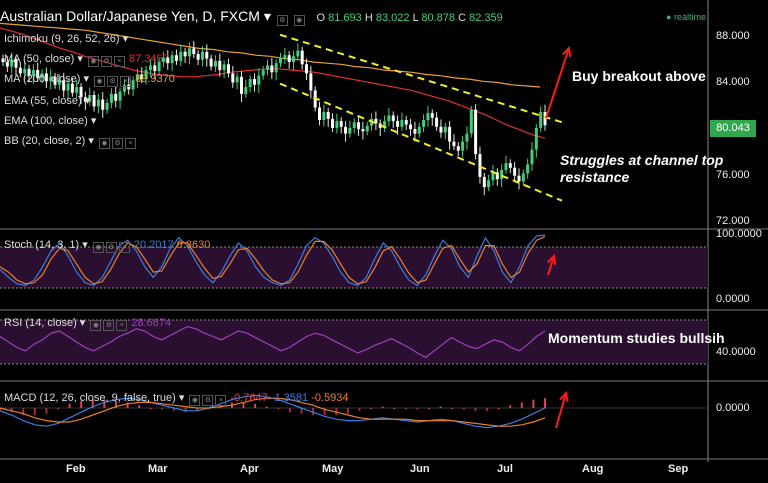 The height and width of the screenshot is (483, 768). I want to click on legend-bb: BB (20, close, 2) ▾ ◉ ⚙ ×, so click(70, 141).